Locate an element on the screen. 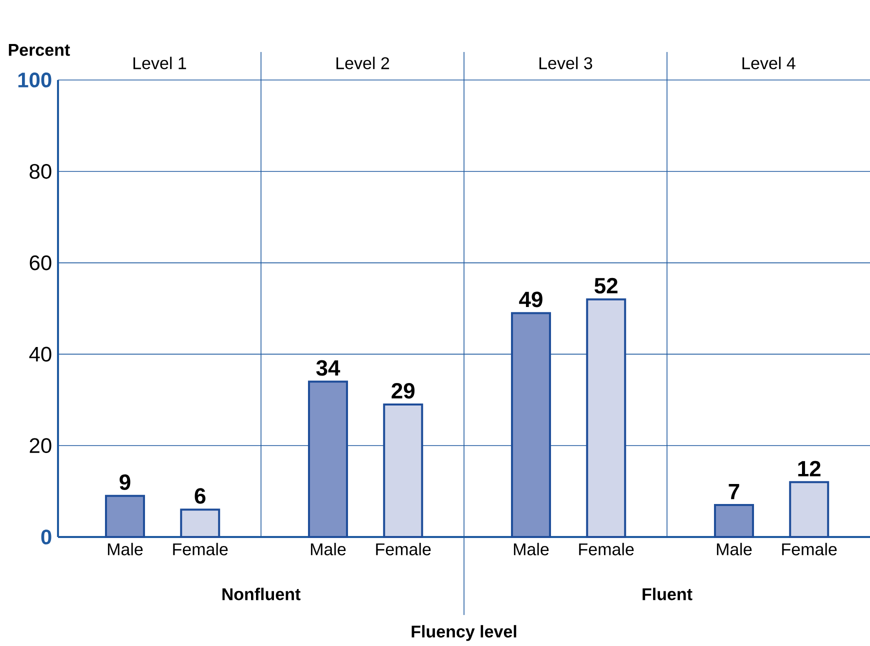 The image size is (870, 646). data-label: 6 is located at coordinates (200, 496).